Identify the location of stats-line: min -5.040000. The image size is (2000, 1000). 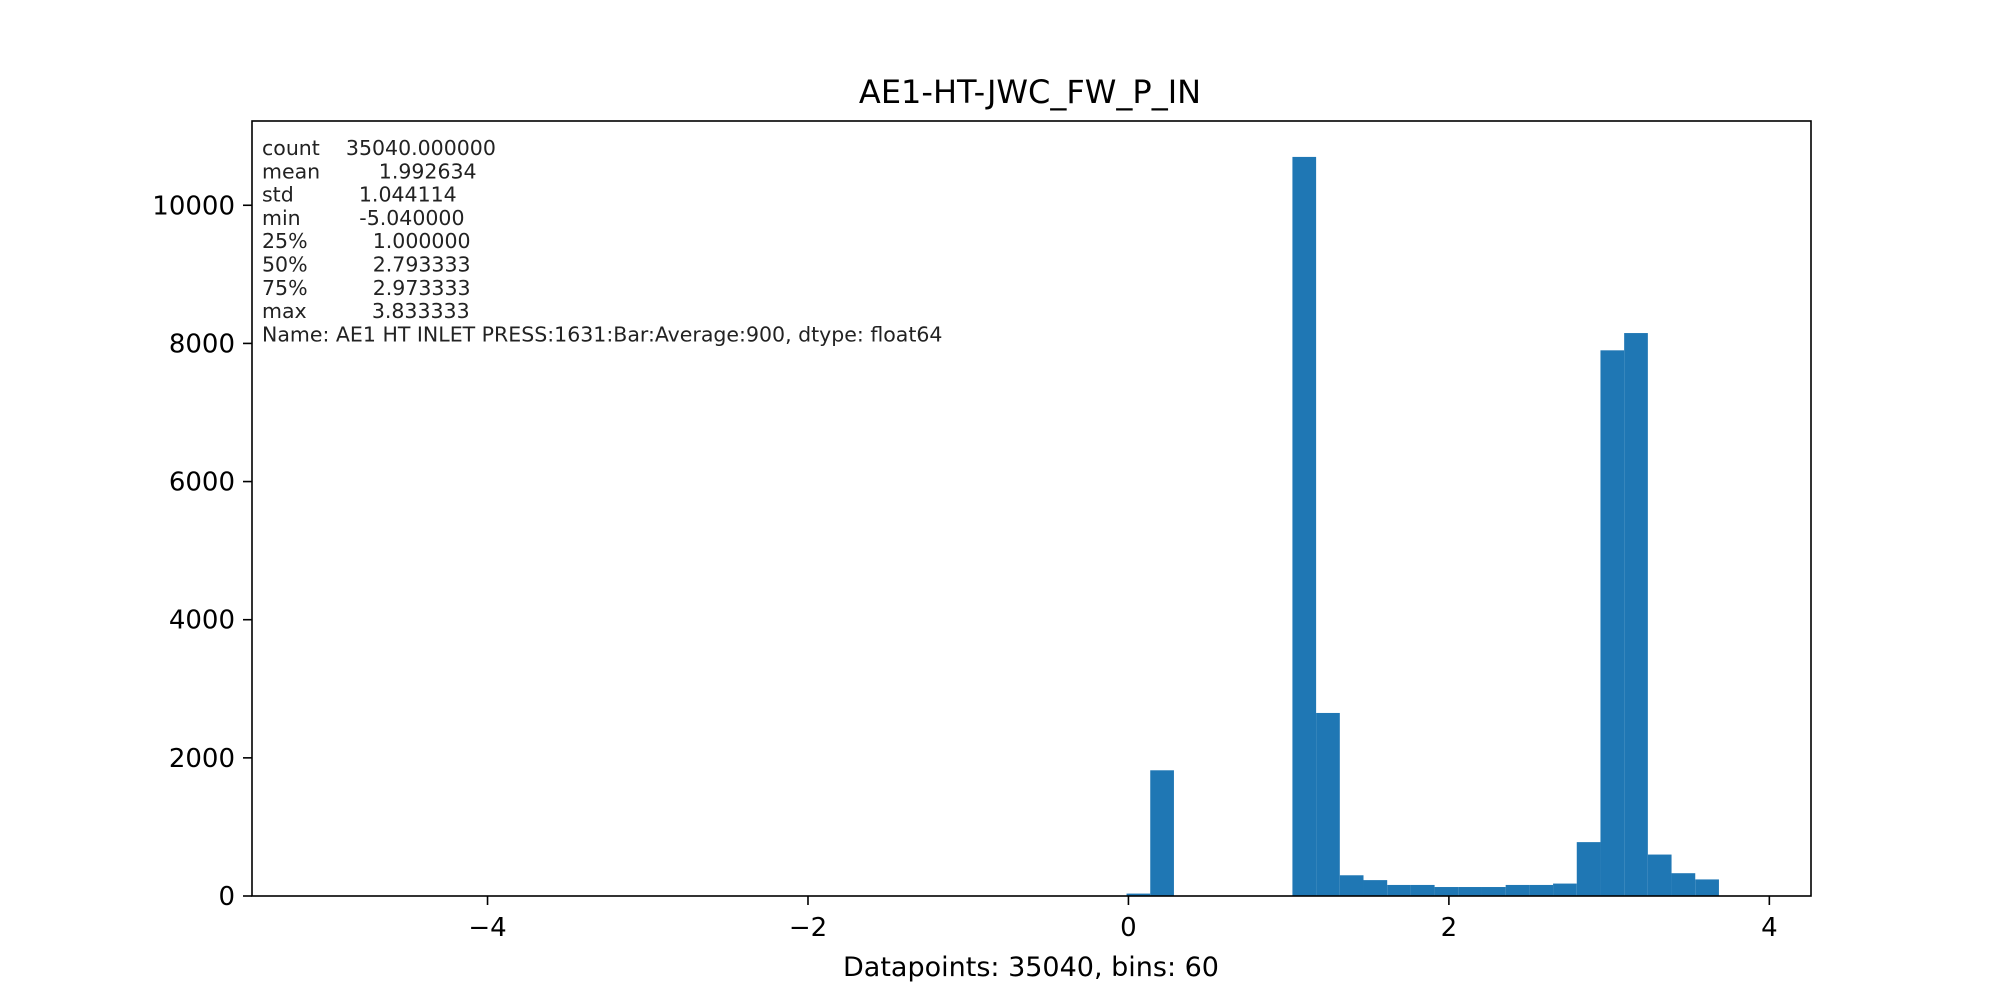
(363, 218).